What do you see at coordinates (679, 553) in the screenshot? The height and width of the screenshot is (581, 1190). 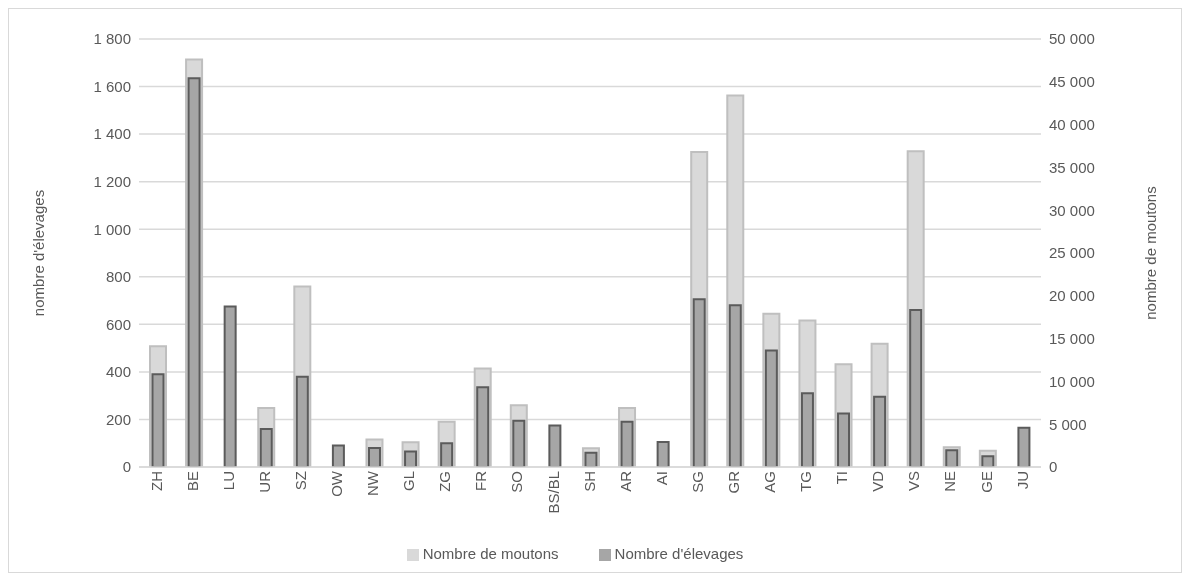 I see `legend-label: Nombre d'élevages` at bounding box center [679, 553].